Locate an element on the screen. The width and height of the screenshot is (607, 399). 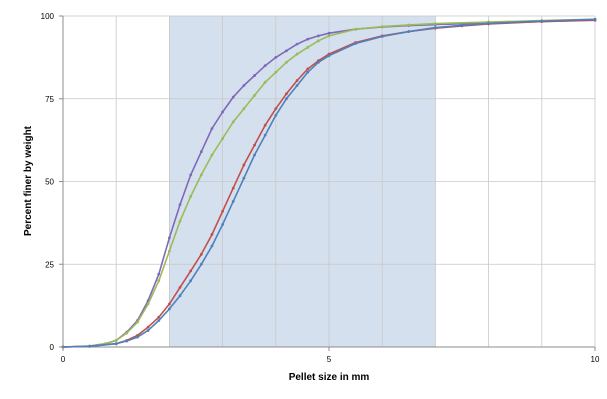
y-tick-label: 0 is located at coordinates (52, 347).